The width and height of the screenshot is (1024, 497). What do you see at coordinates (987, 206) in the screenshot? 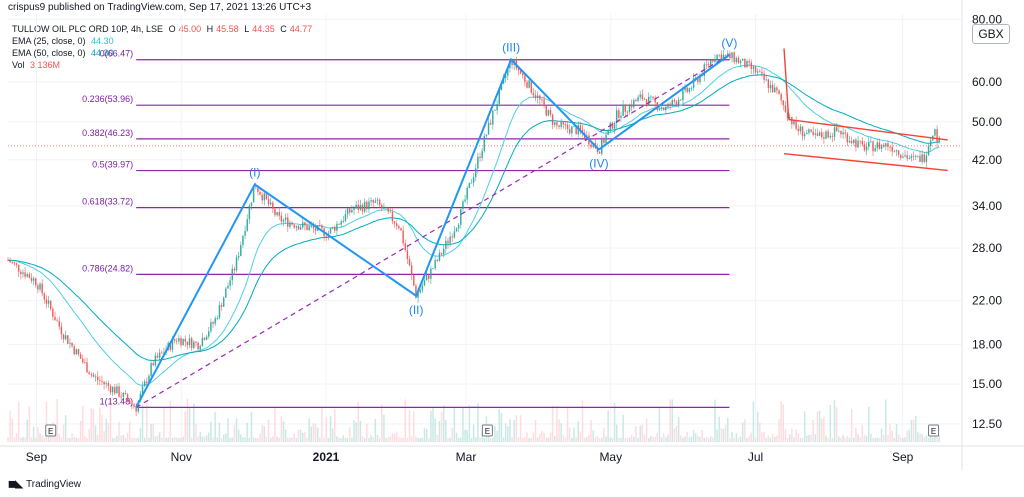
I see `y-tick-label: 34.00` at bounding box center [987, 206].